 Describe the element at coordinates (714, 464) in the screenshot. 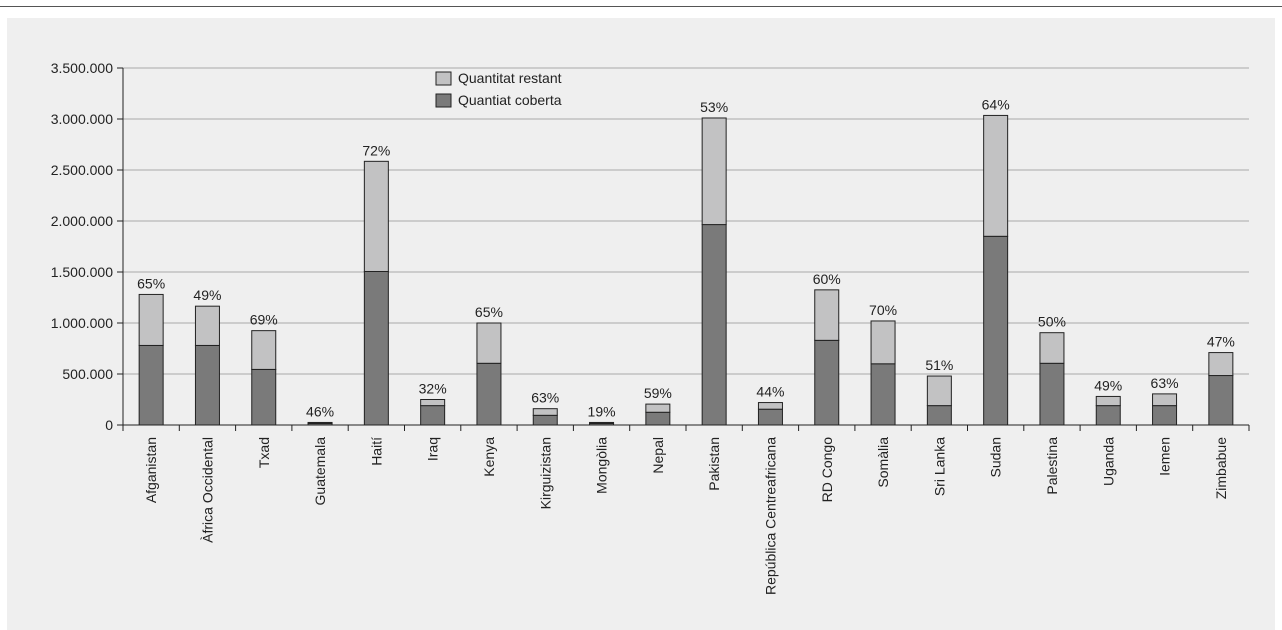

I see `x-tick-label: Pakistan` at that location.